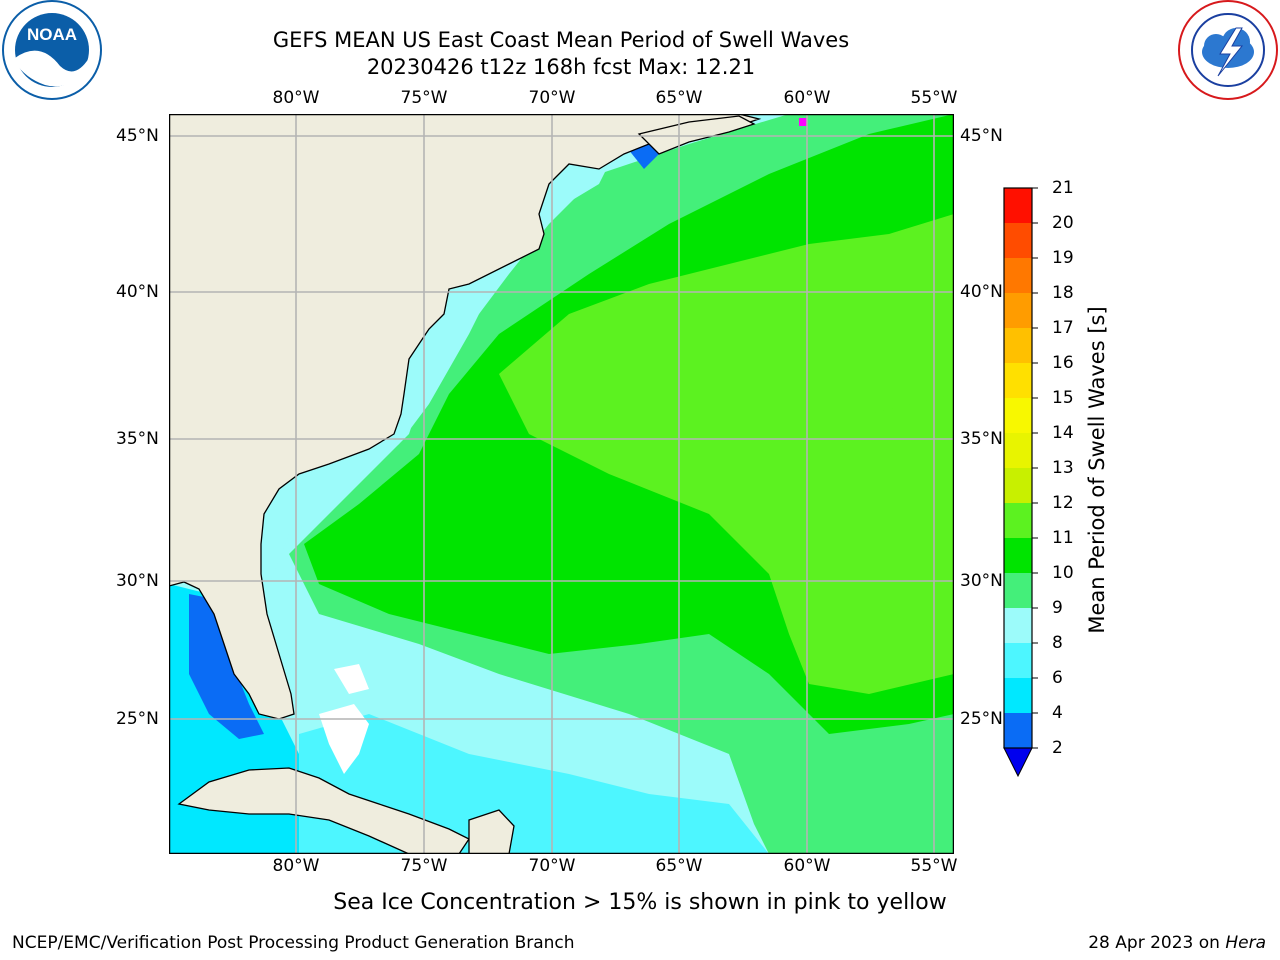  I want to click on lat-label-right: 35°N, so click(981, 439).